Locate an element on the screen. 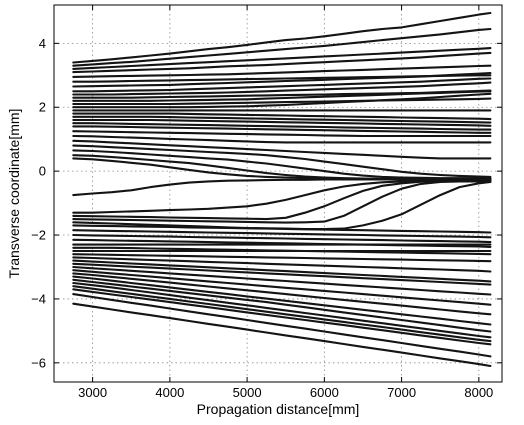  x-tick-label: 6000 is located at coordinates (324, 392).